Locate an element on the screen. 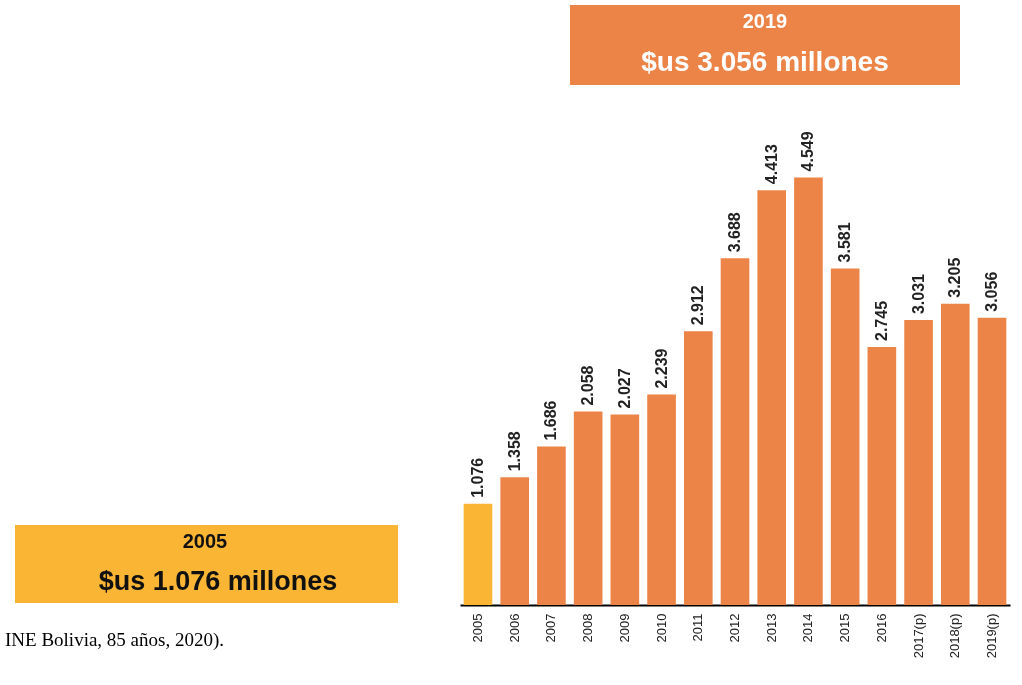  x-tick-label: 2011 is located at coordinates (698, 627).